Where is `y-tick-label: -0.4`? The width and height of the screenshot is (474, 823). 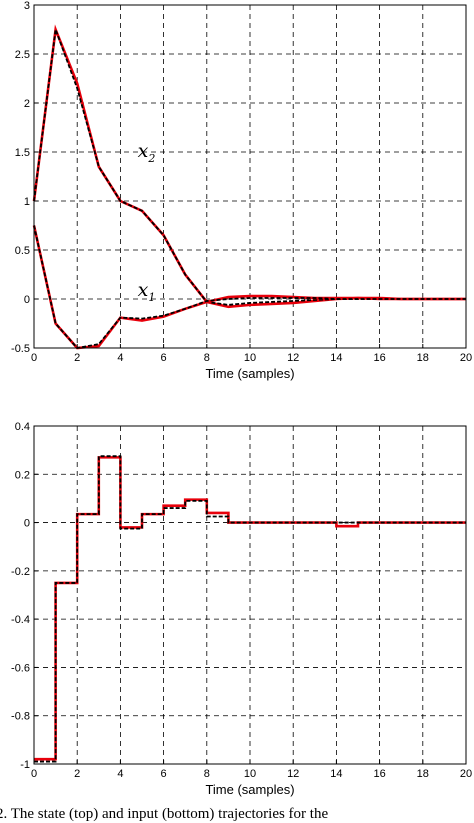
y-tick-label: -0.4 is located at coordinates (20, 620).